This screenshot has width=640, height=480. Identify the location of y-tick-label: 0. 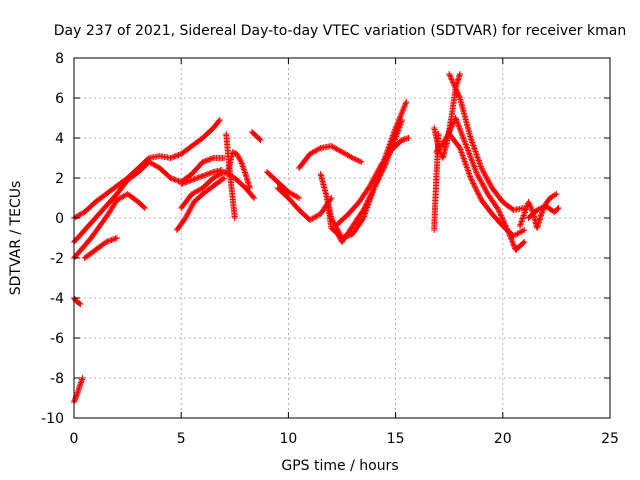
(59, 219).